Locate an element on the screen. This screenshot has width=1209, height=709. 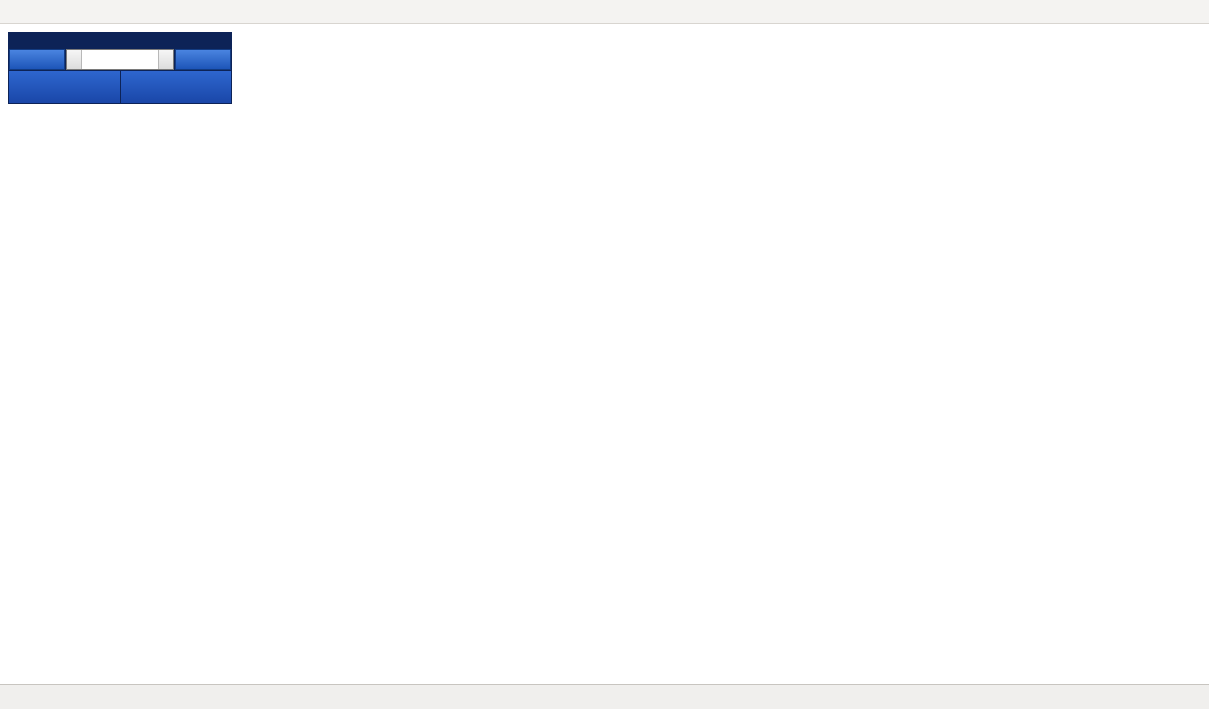
chart-tabs-bar is located at coordinates (604, 696).